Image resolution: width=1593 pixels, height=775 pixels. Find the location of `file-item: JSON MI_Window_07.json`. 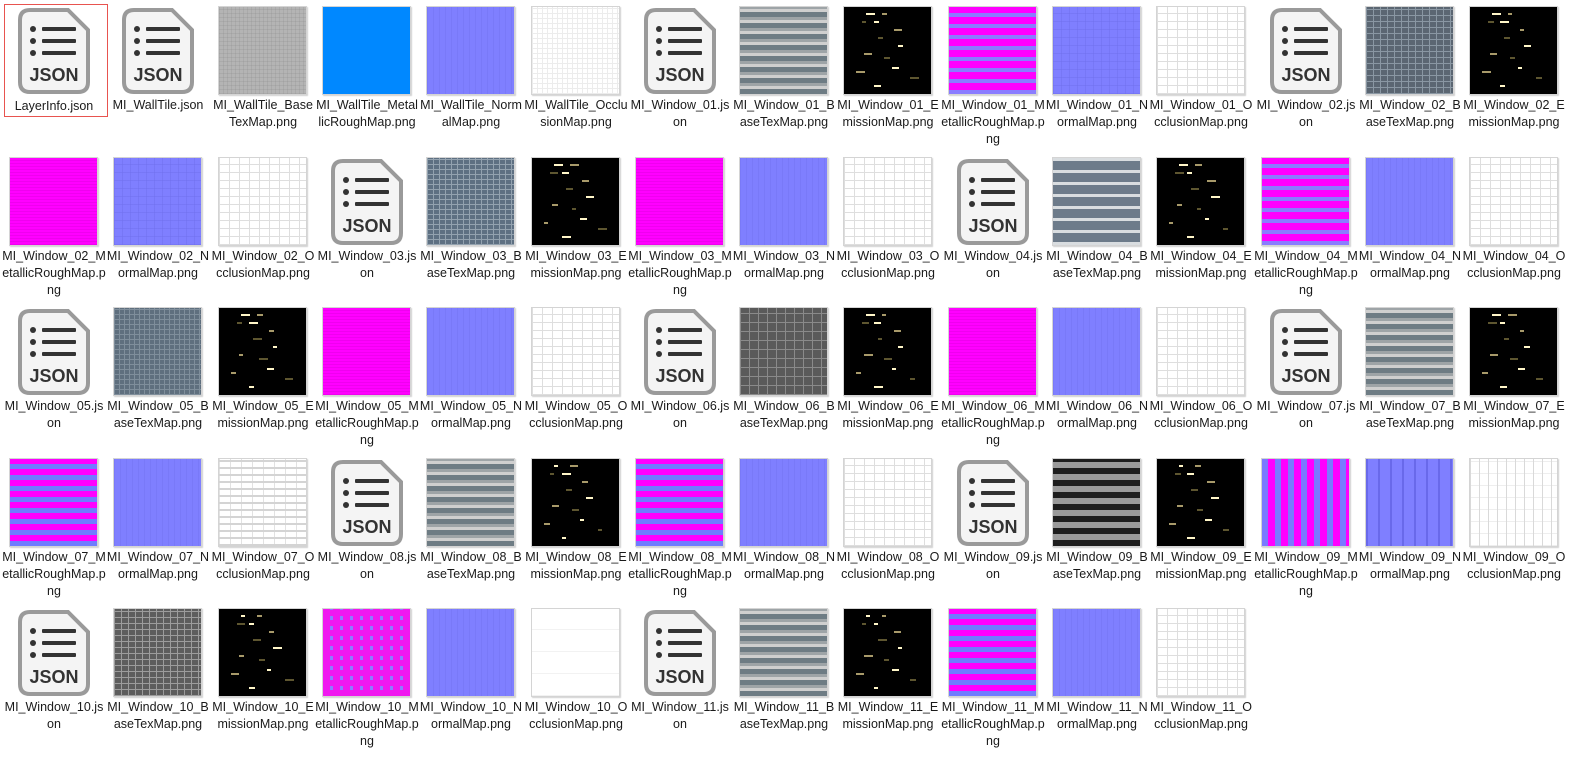

file-item: JSON MI_Window_07.json is located at coordinates (1308, 367).